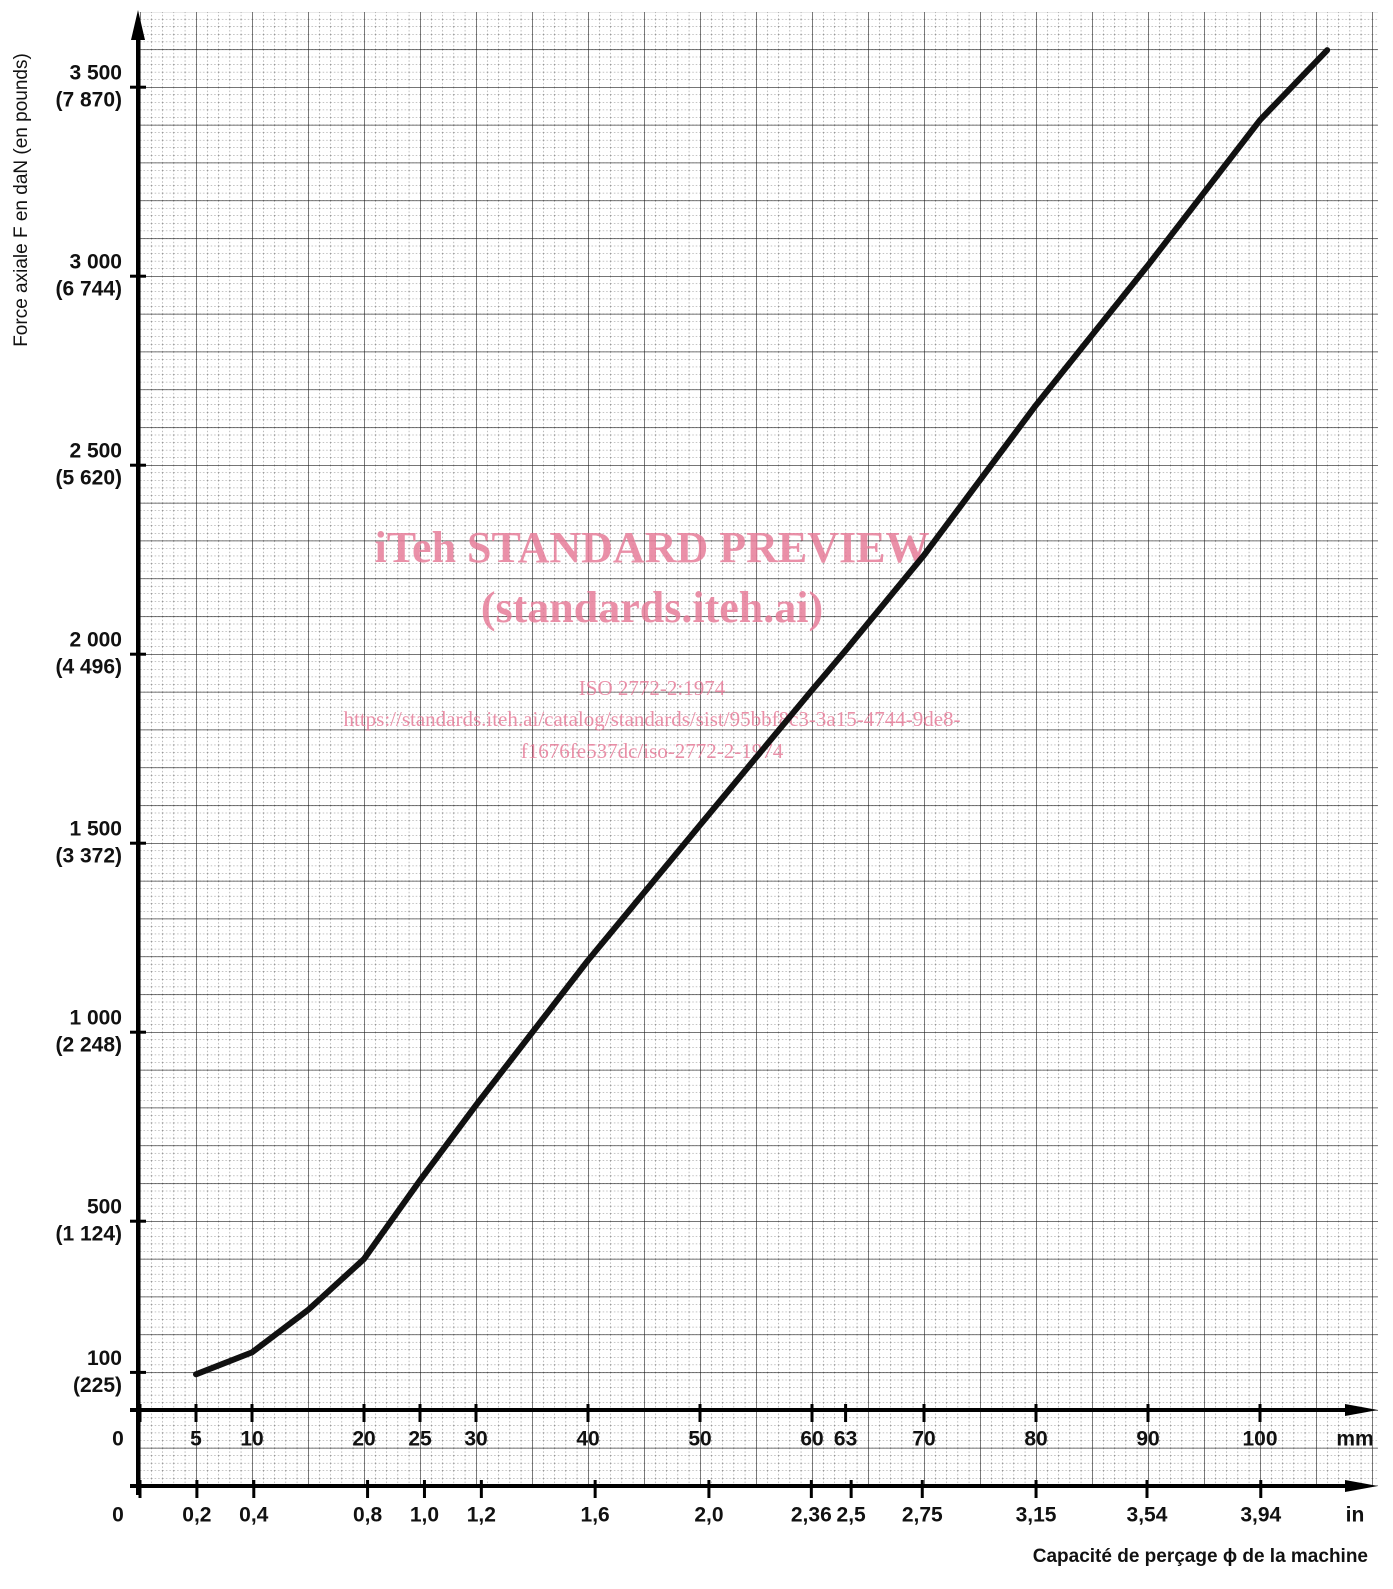 This screenshot has width=1393, height=1589. I want to click on x2-tick-label: 3,15, so click(1036, 1515).